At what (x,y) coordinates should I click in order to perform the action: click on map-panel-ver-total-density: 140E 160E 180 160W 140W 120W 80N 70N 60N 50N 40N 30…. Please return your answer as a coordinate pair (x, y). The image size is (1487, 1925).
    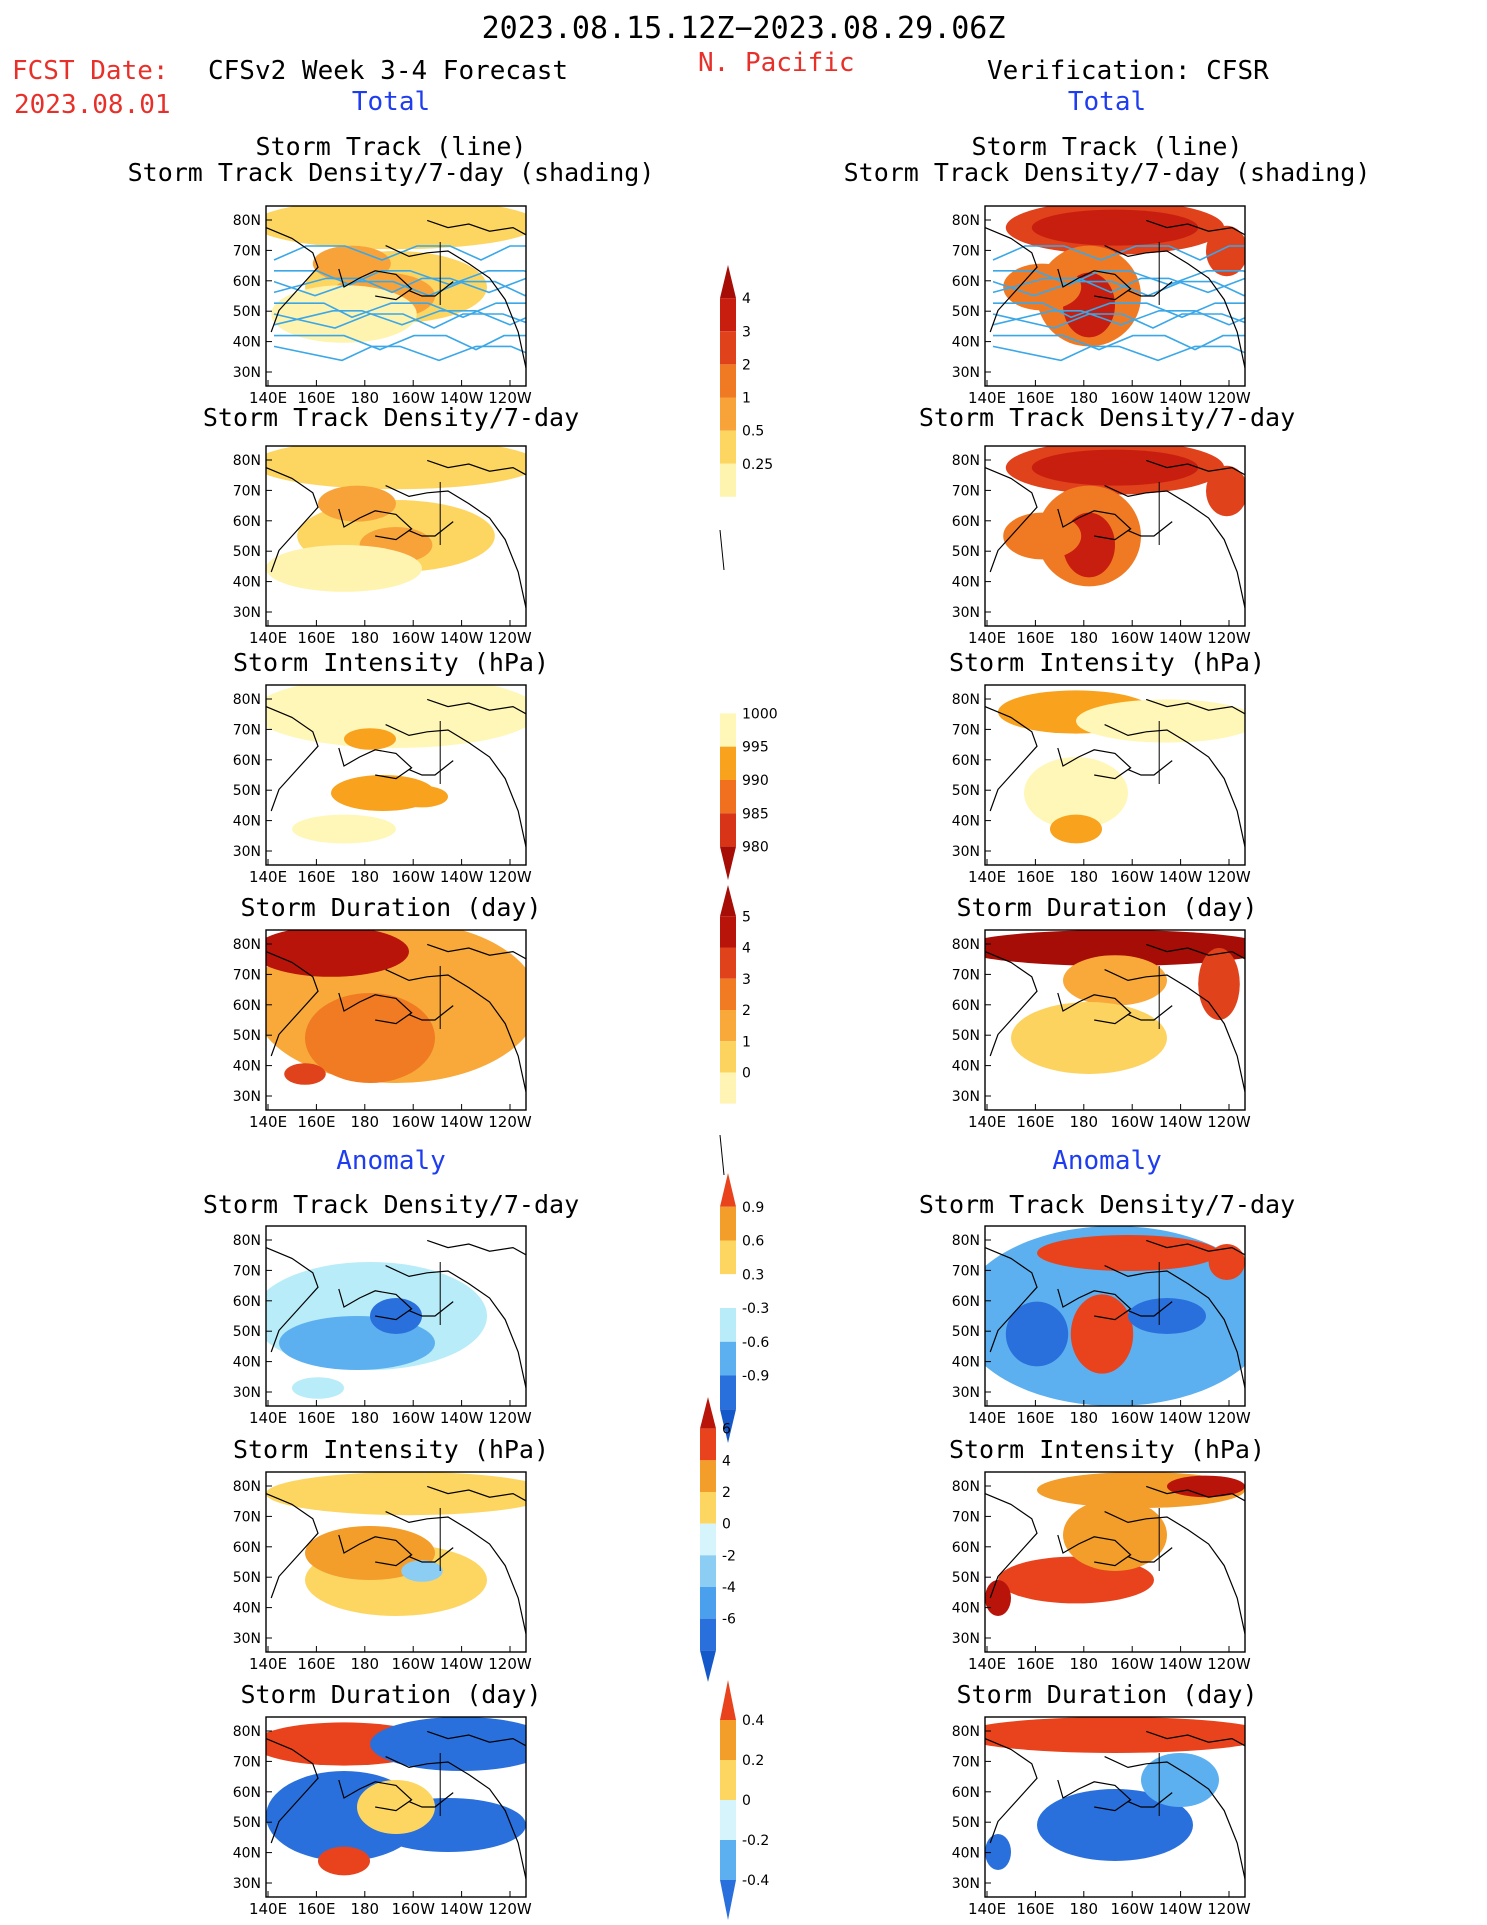
    Looking at the image, I should click on (1101, 546).